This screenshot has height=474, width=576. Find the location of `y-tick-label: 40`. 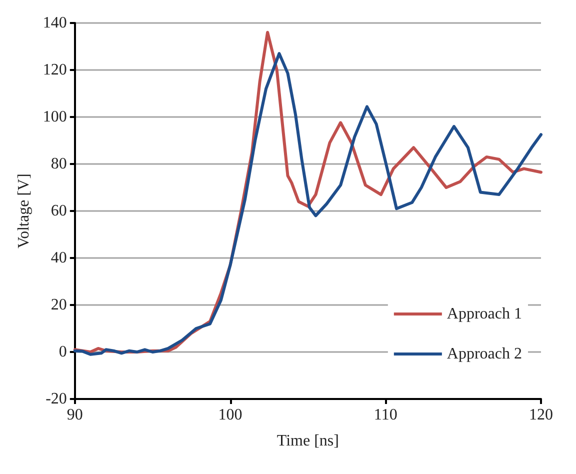

y-tick-label: 40 is located at coordinates (58, 258).